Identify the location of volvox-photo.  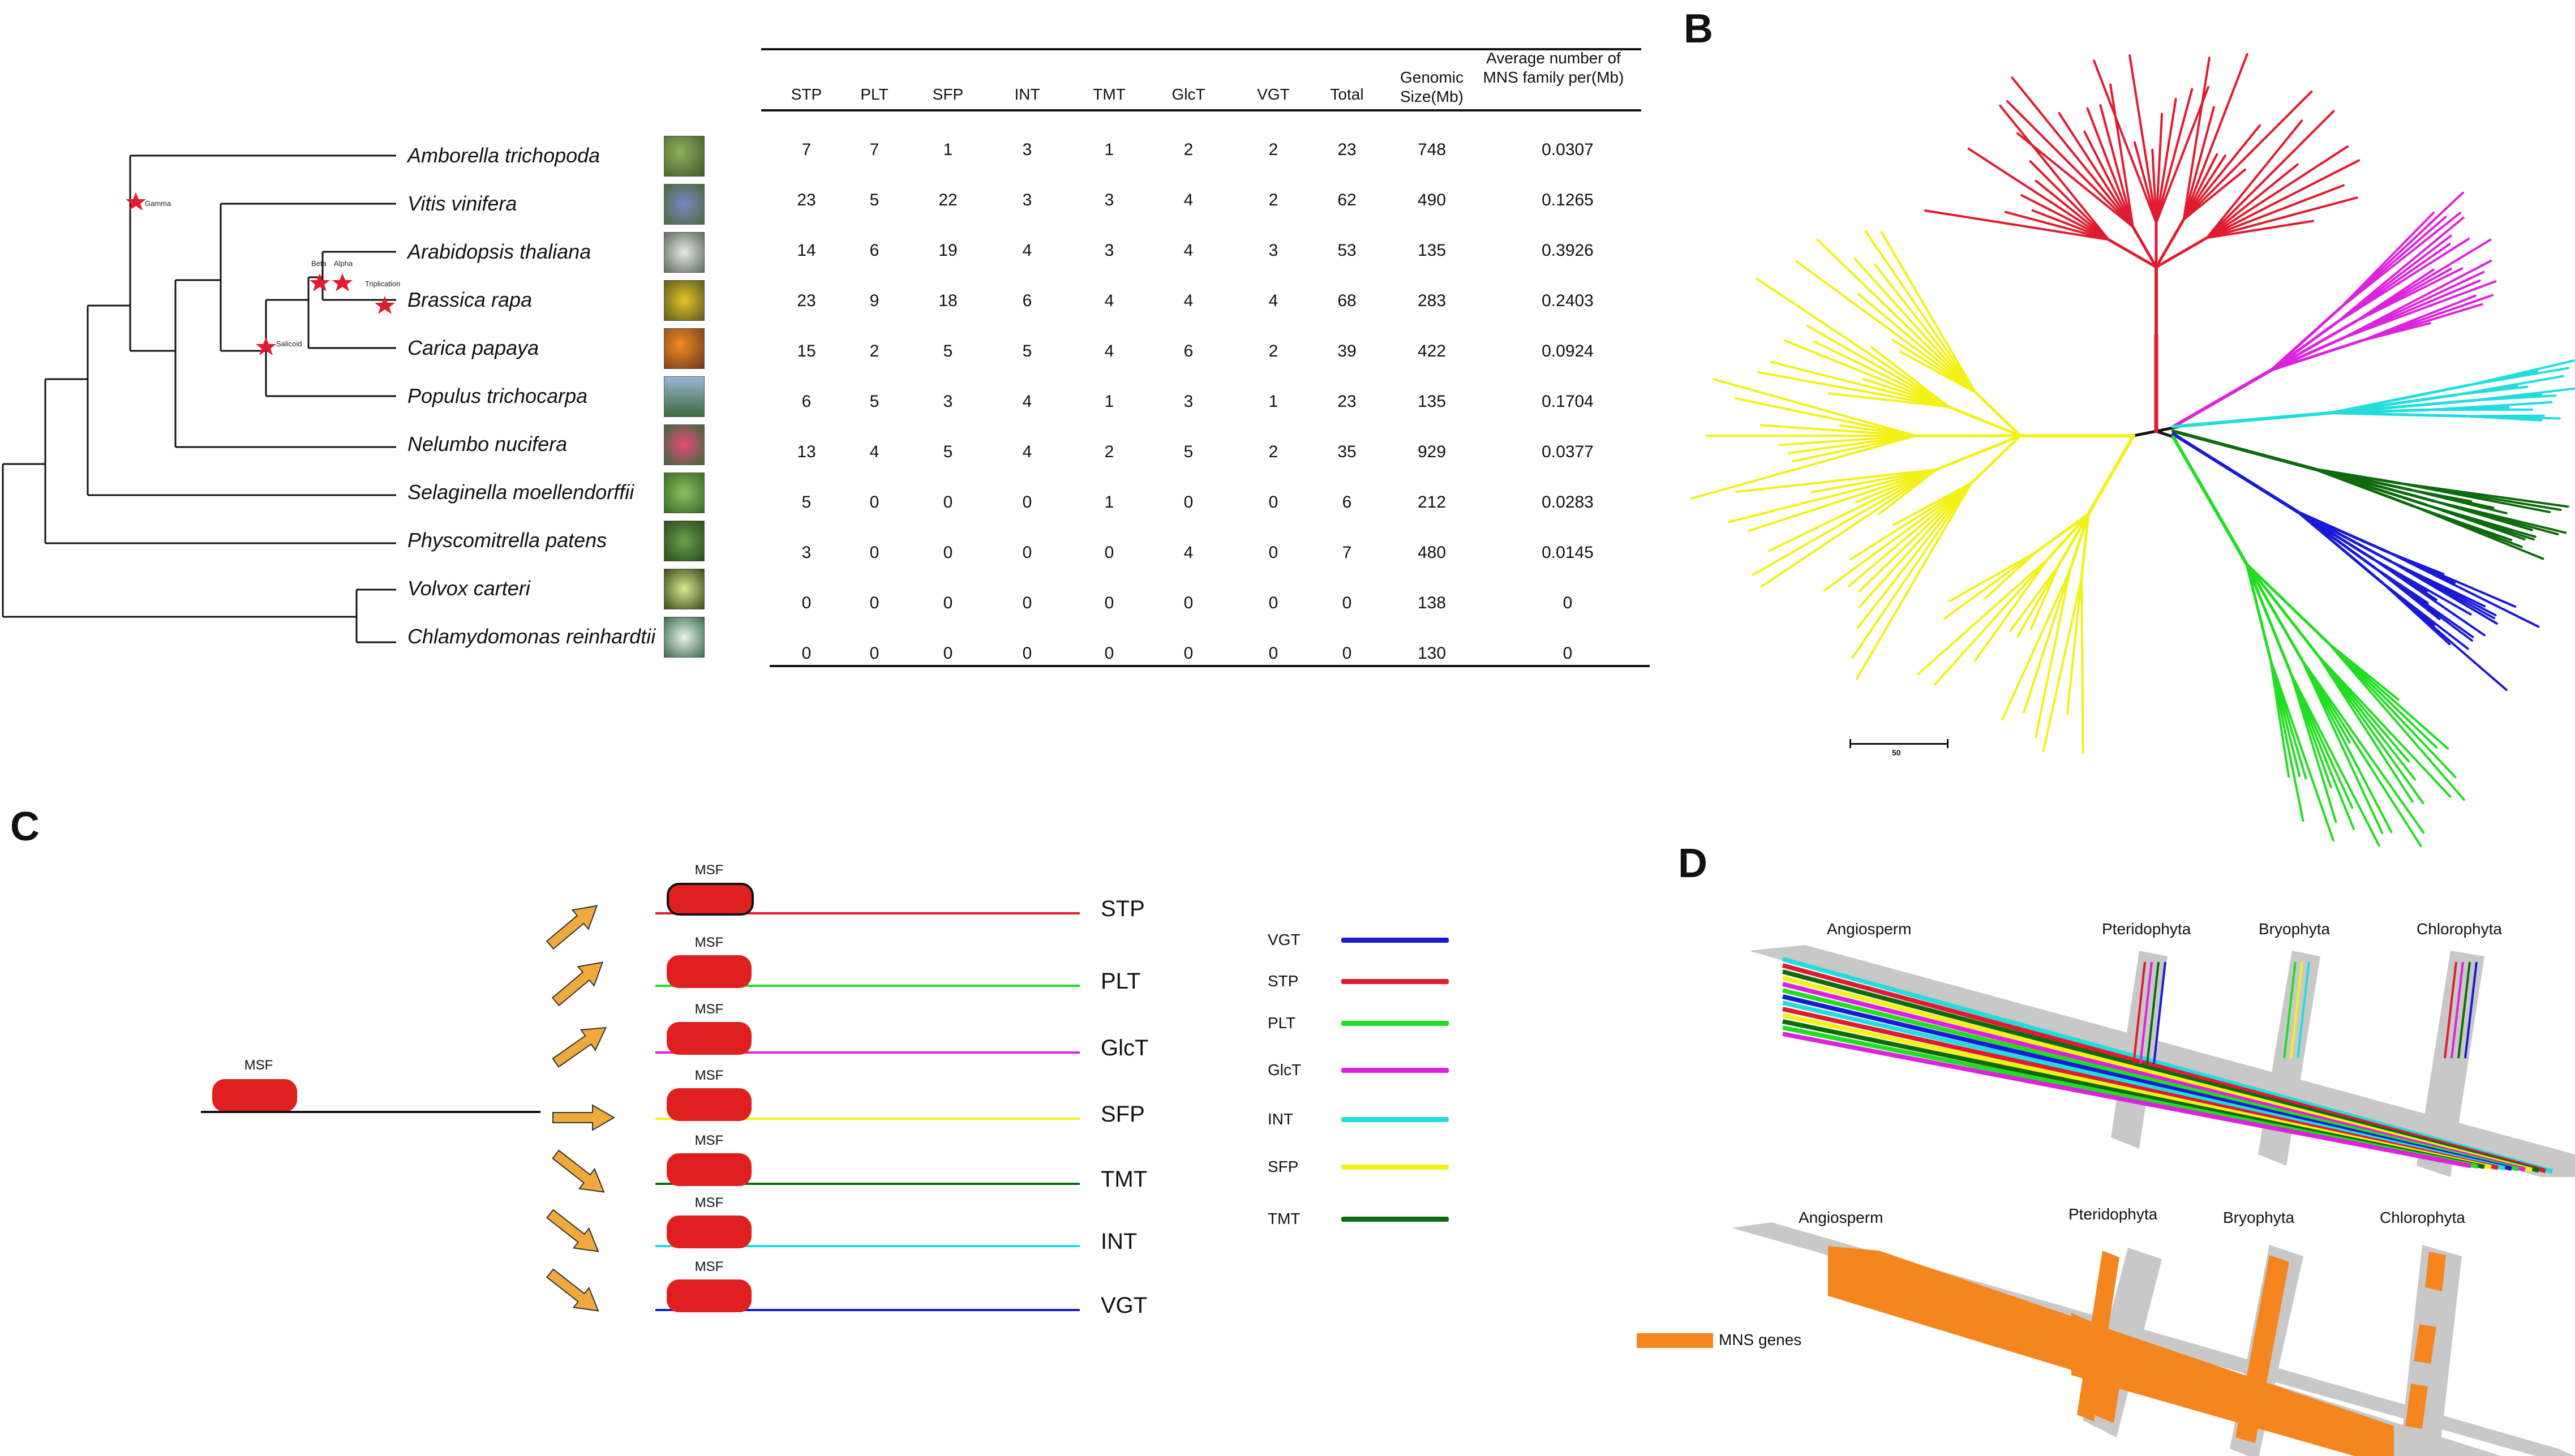
(684, 589).